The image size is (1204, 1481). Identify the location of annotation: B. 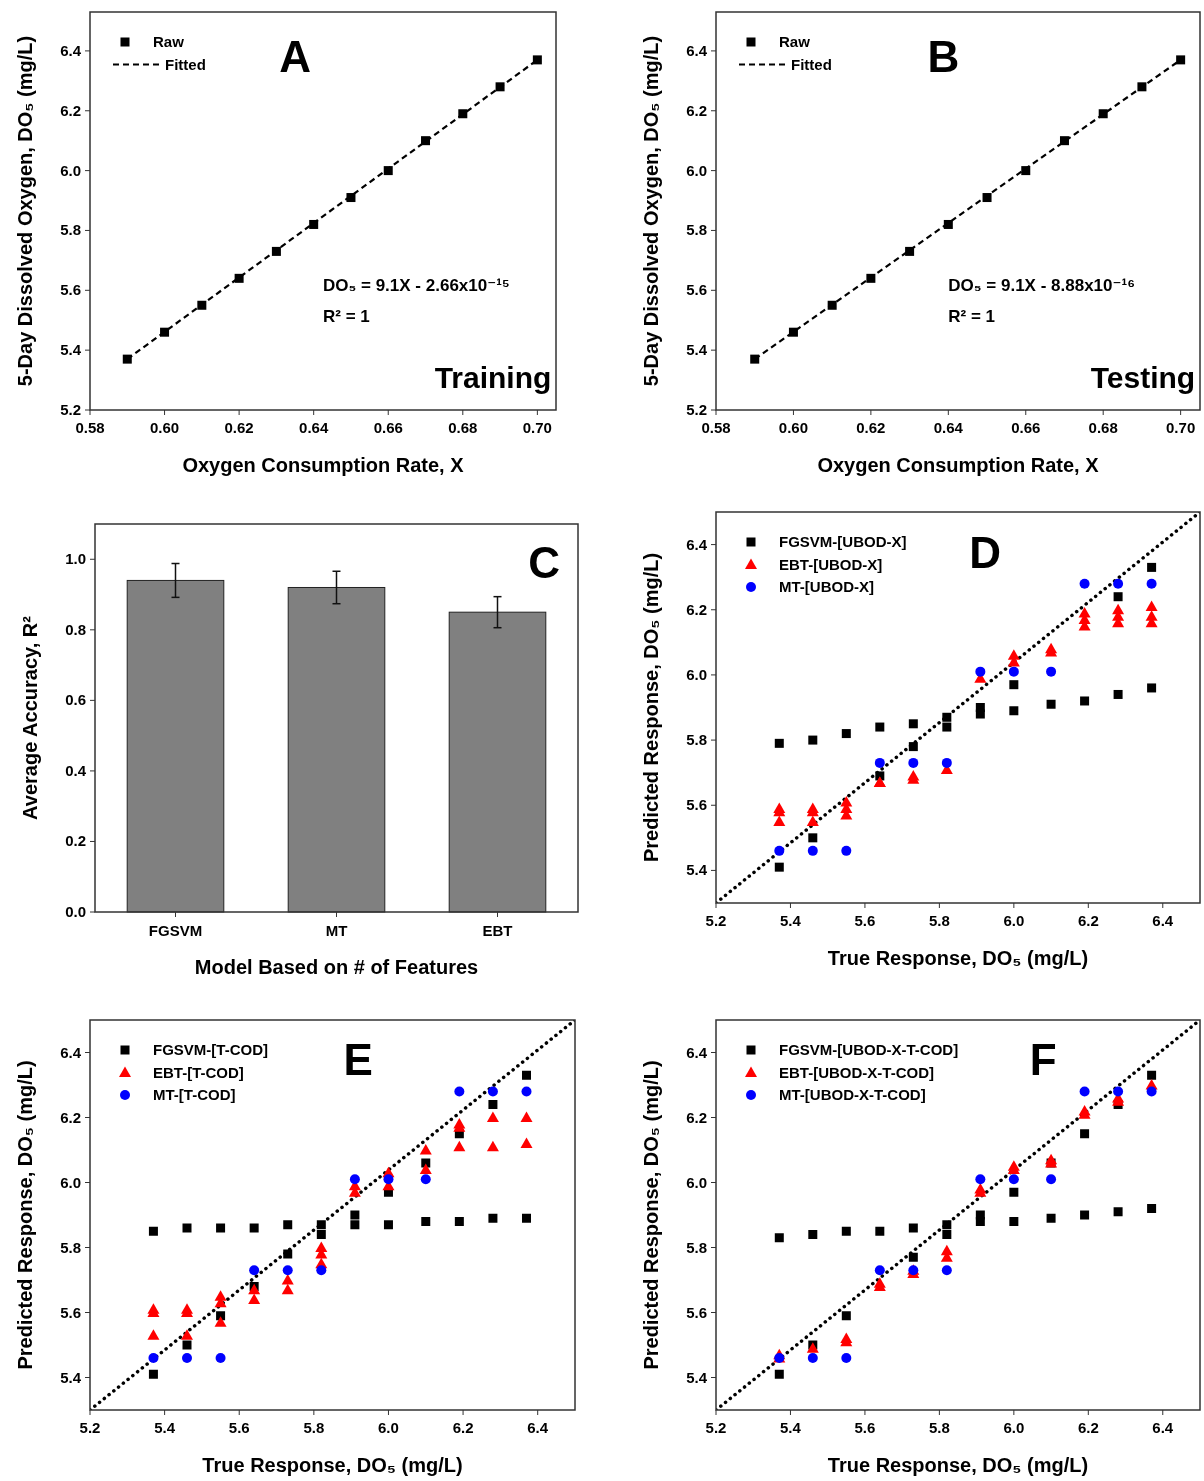
(943, 56).